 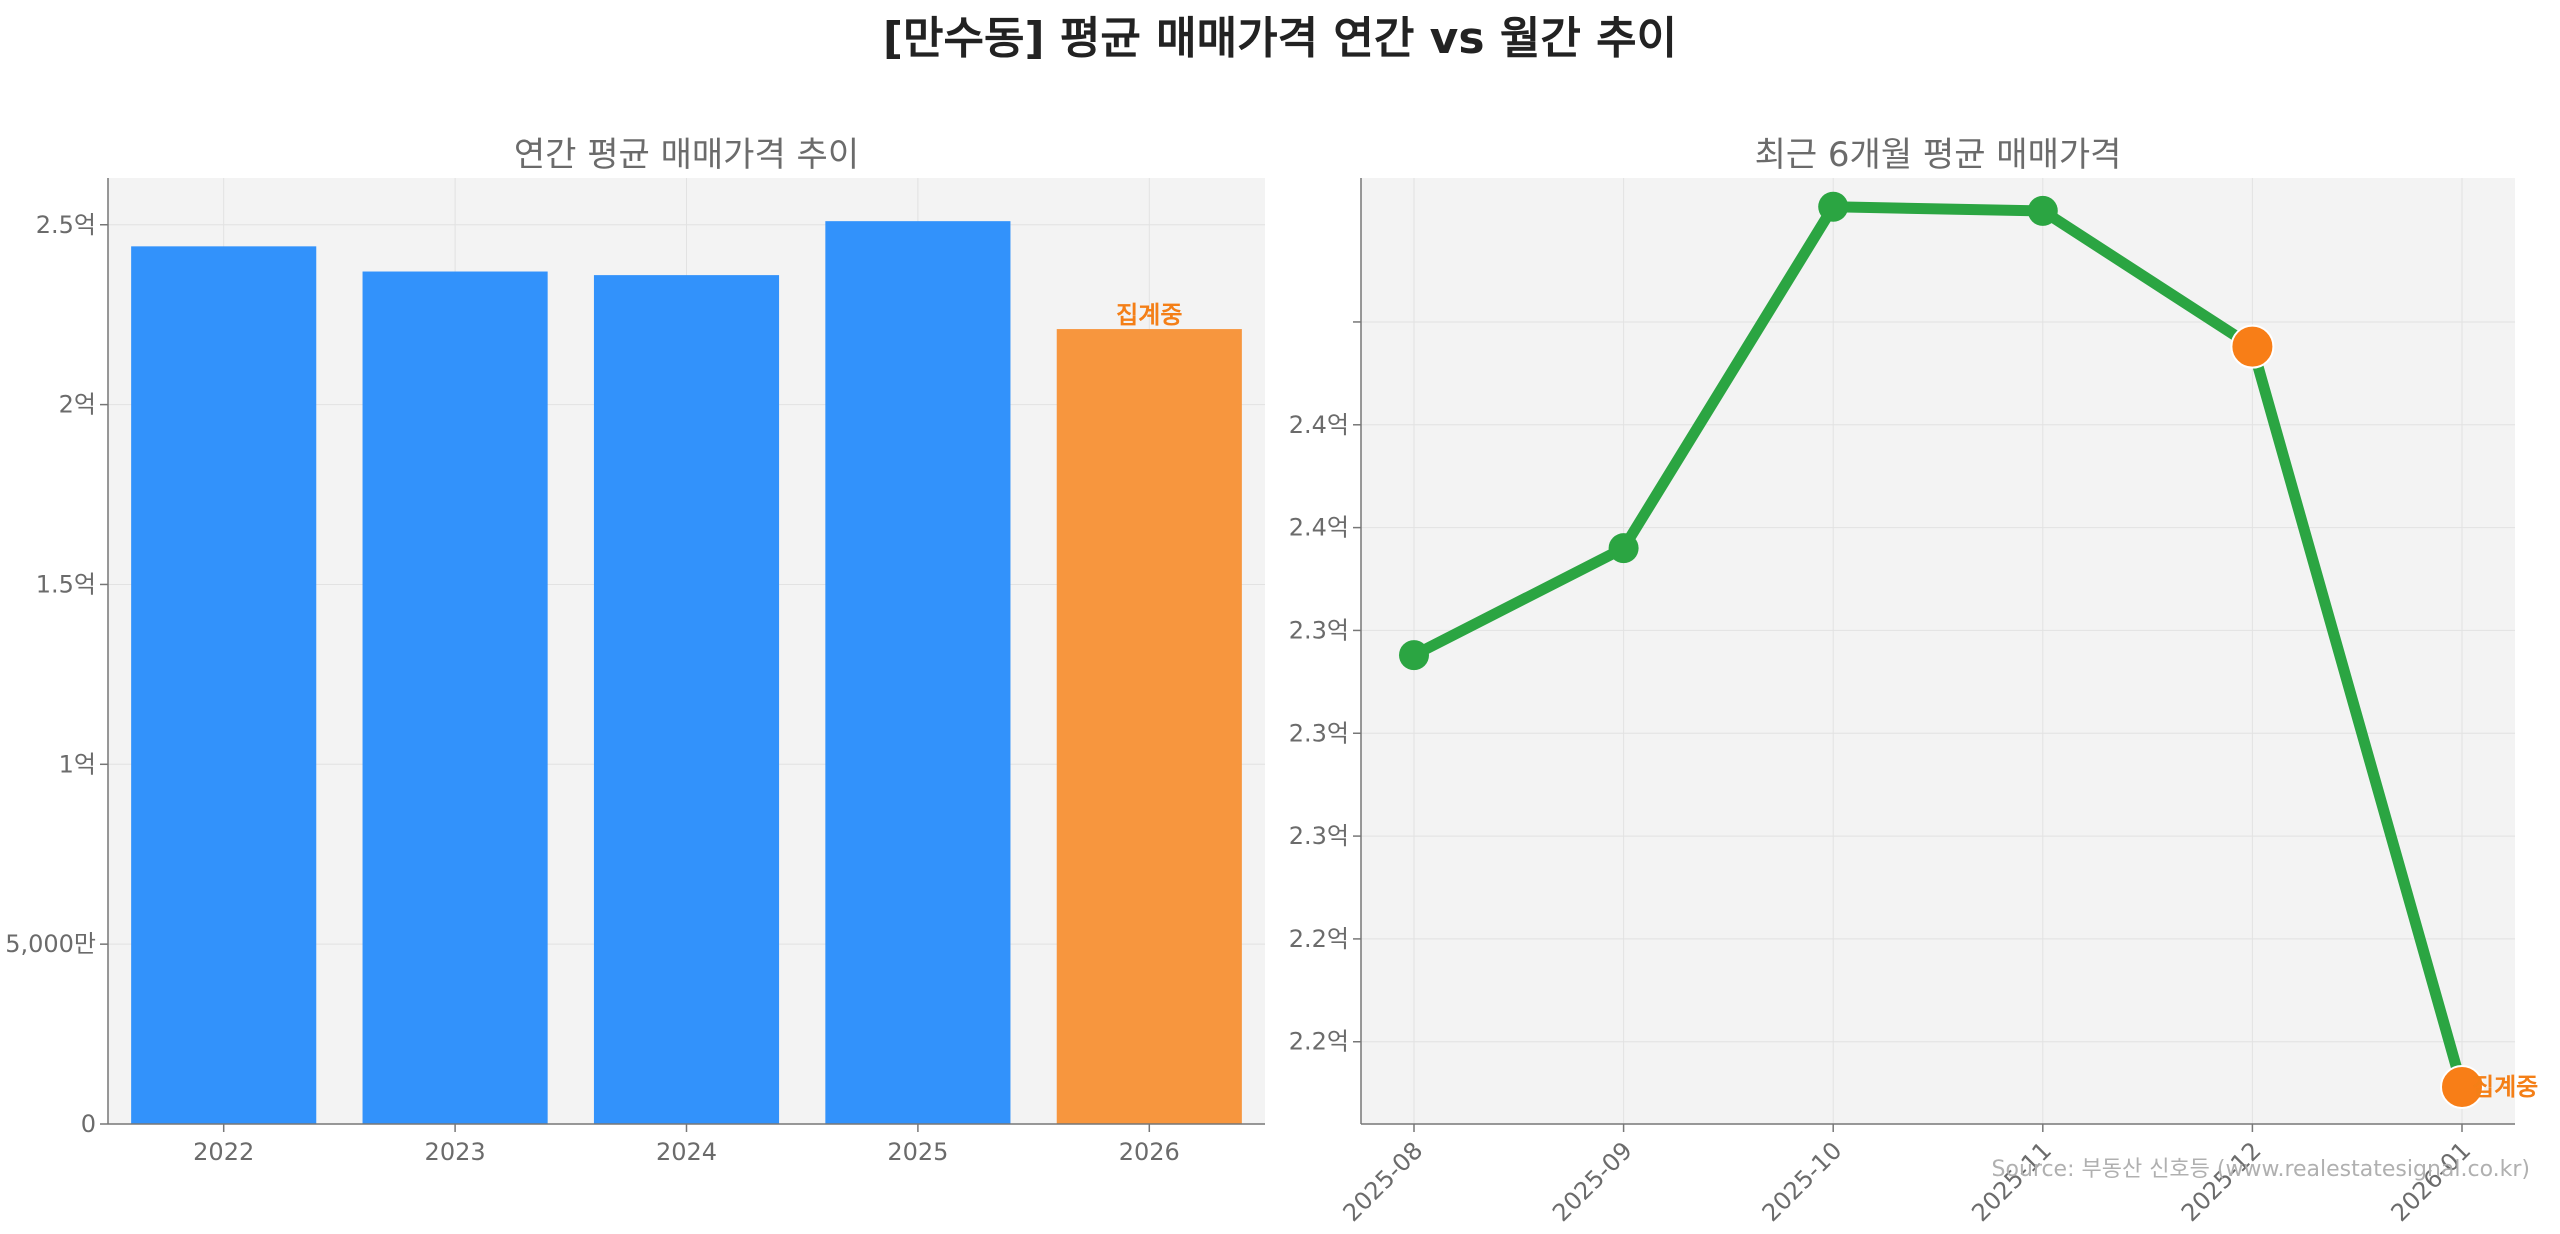 What do you see at coordinates (1592, 1181) in the screenshot?
I see `x-tick-label: 2025-09` at bounding box center [1592, 1181].